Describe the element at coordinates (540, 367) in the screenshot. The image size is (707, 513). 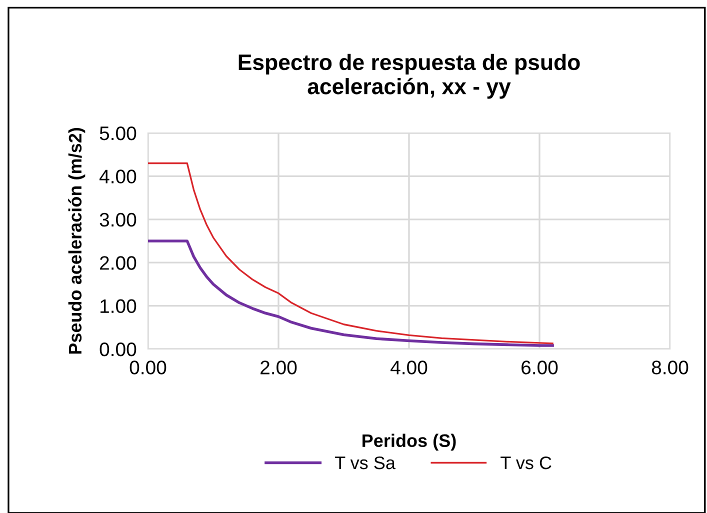
I see `x-tick-label: 6.00` at that location.